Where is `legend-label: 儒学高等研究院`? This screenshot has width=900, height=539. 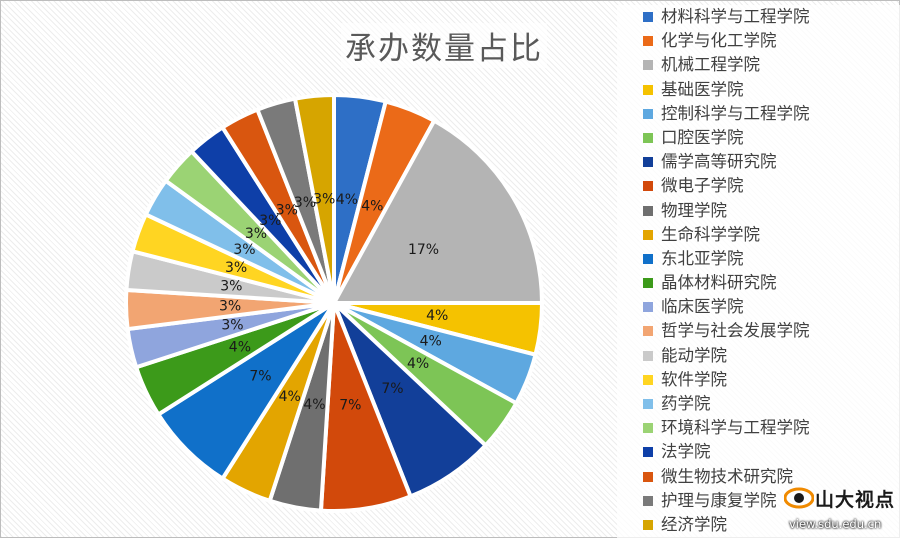 legend-label: 儒学高等研究院 is located at coordinates (719, 162).